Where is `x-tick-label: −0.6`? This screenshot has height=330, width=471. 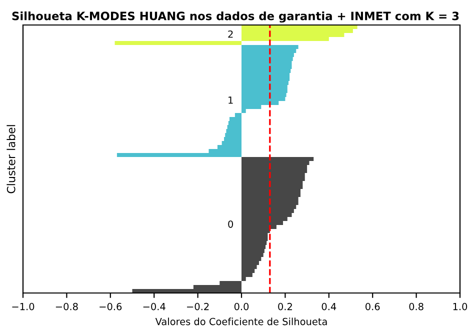 x-tick-label: −0.6 is located at coordinates (111, 306).